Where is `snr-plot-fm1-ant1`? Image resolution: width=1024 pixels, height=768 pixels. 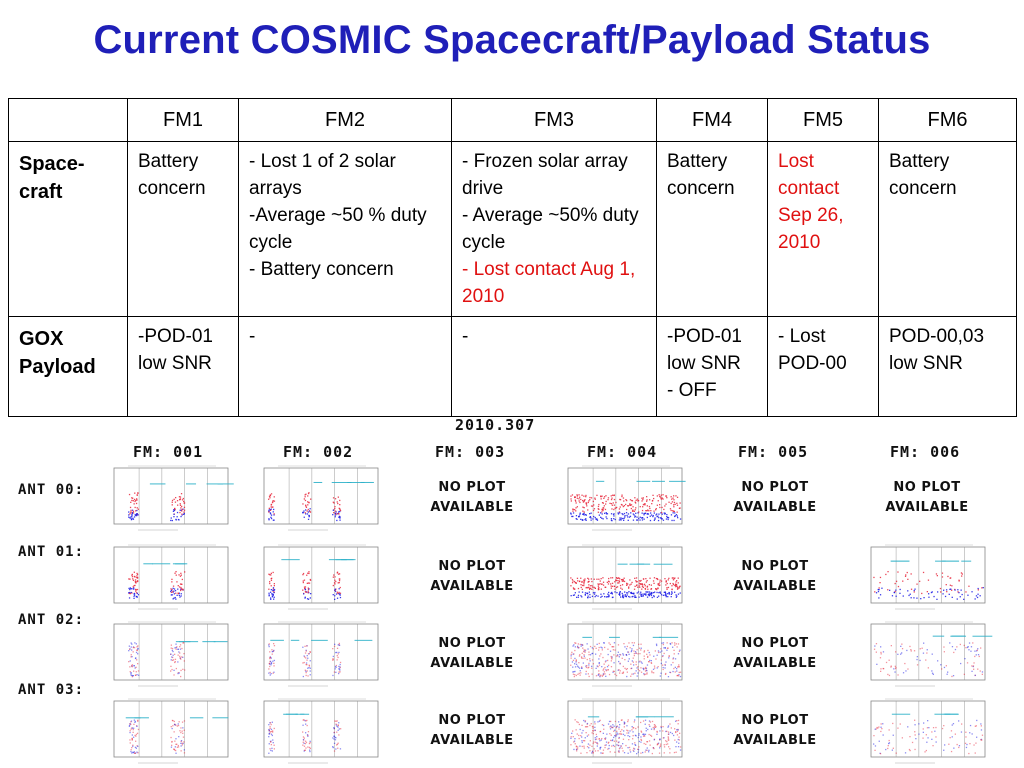
snr-plot-fm1-ant1 is located at coordinates (172, 578).